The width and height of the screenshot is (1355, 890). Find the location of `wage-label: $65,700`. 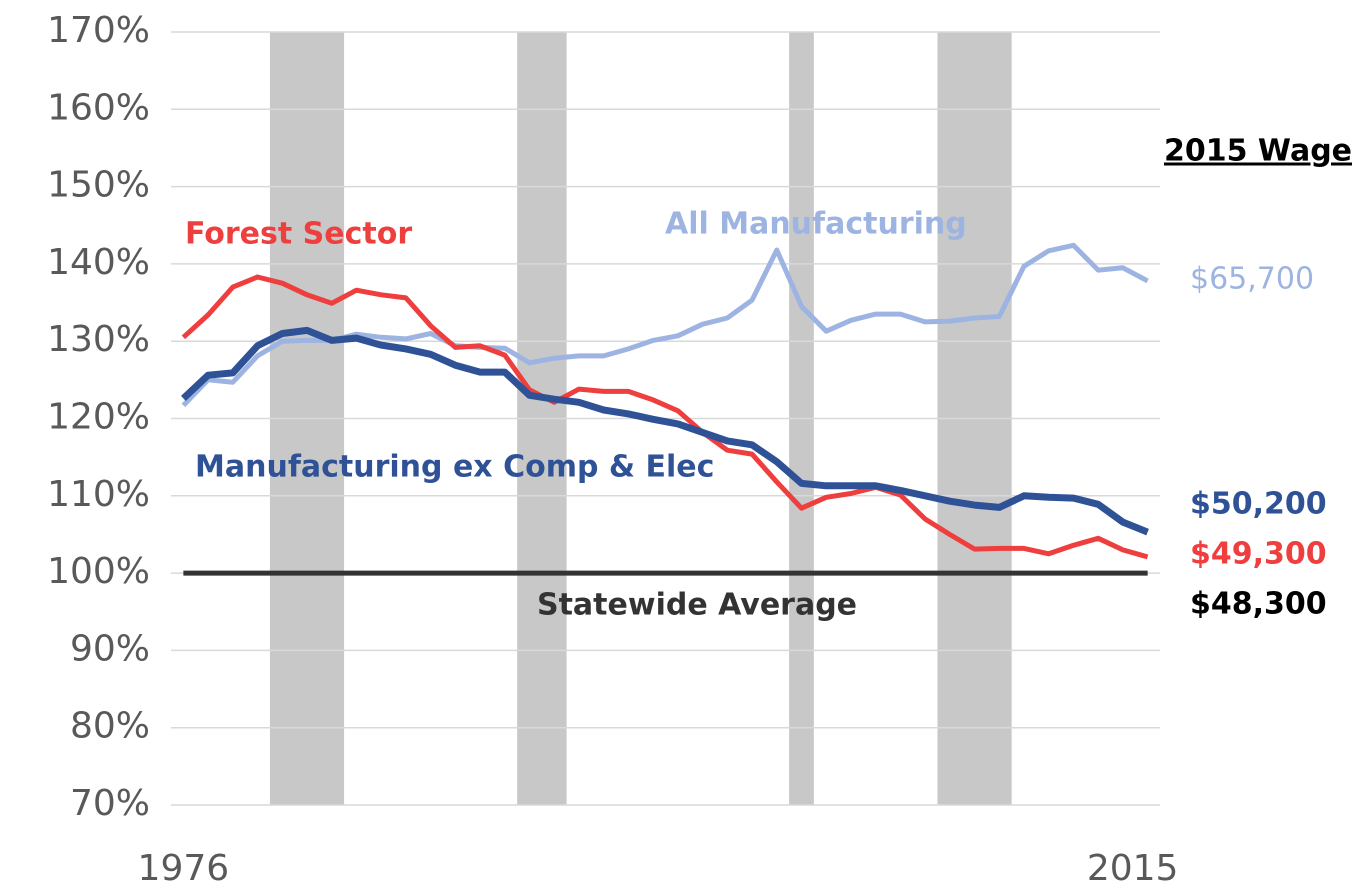

wage-label: $65,700 is located at coordinates (1252, 279).